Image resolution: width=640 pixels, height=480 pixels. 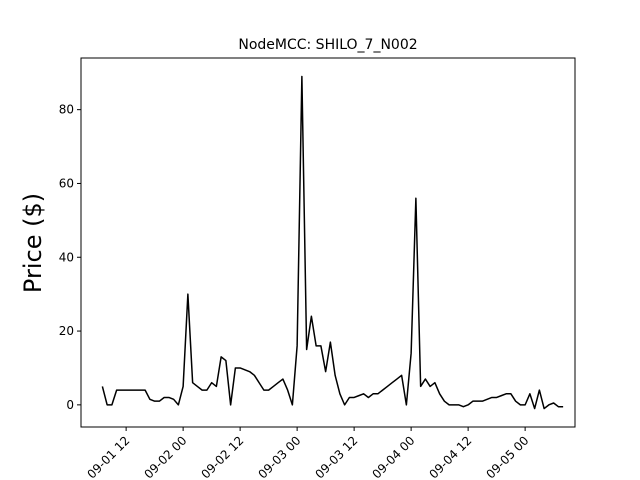 I want to click on y-tick-label: 60, so click(x=66, y=183).